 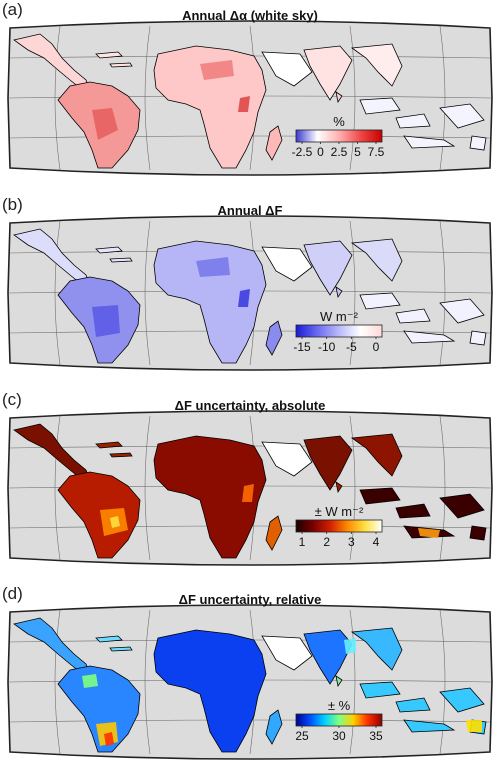 What do you see at coordinates (302, 736) in the screenshot?
I see `colorbar-tick-label: 25` at bounding box center [302, 736].